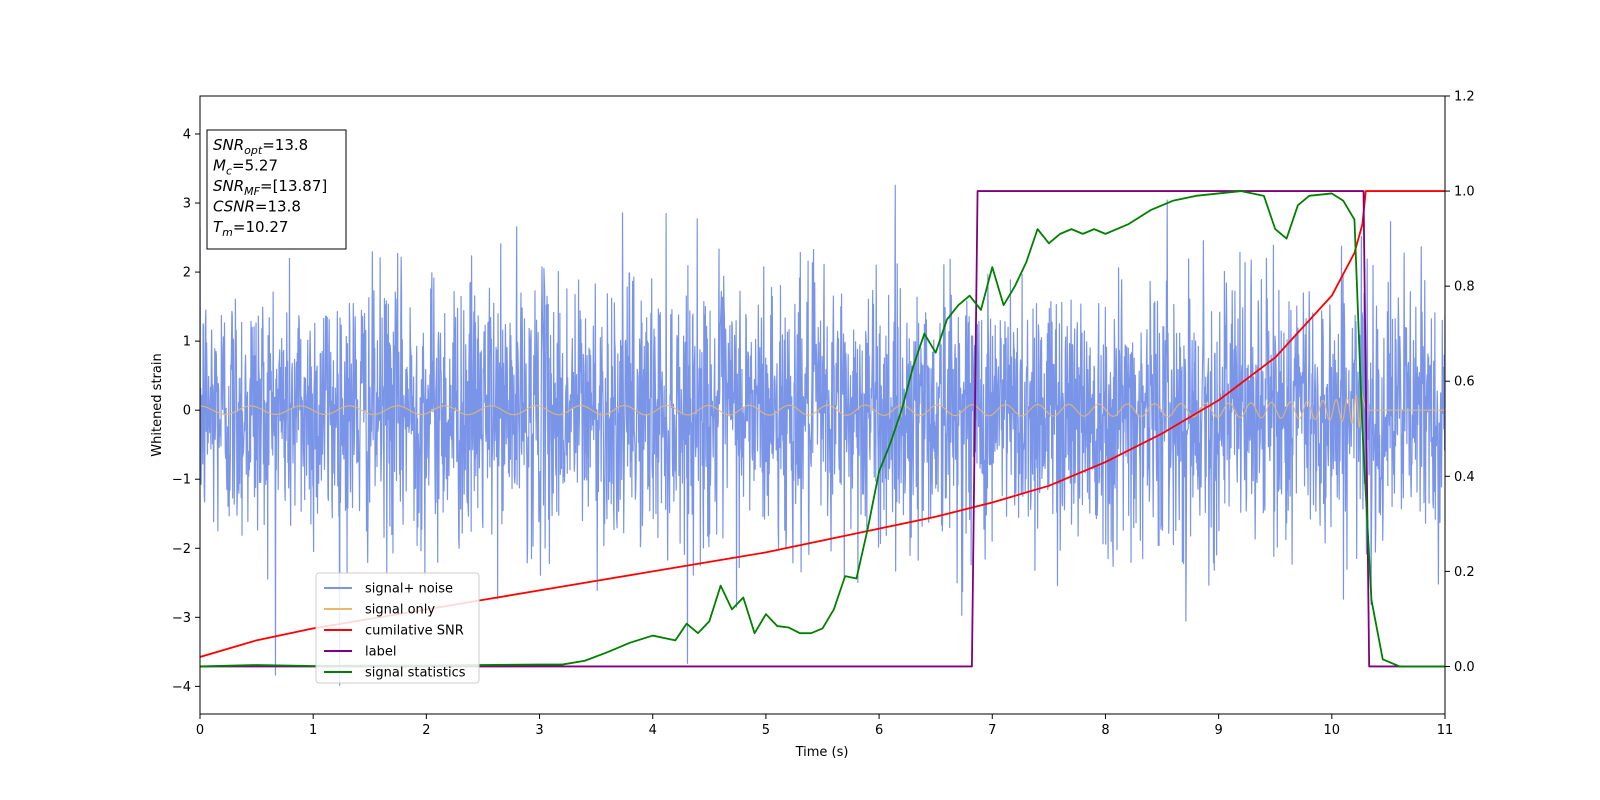  Describe the element at coordinates (539, 730) in the screenshot. I see `x-tick-label: 3` at that location.